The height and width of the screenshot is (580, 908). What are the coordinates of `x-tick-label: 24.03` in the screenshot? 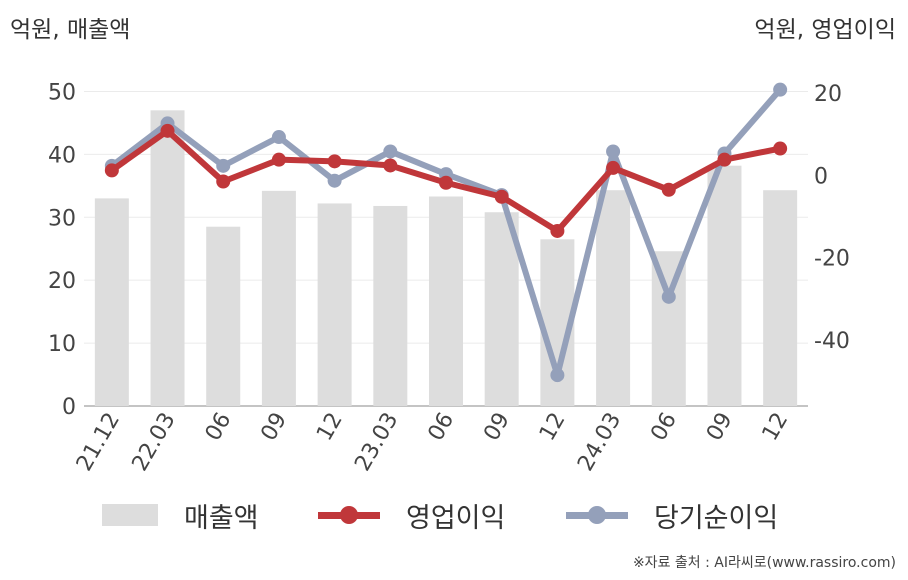 It's located at (599, 442).